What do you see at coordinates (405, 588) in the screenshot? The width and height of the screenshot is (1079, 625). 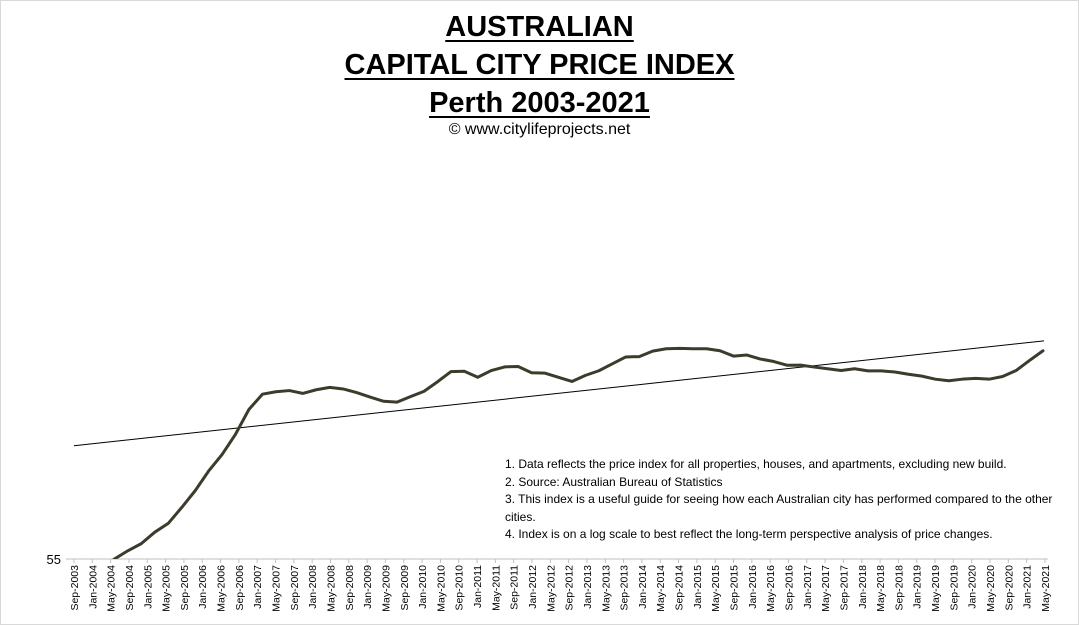 I see `x-tick-label: Sep-2009` at bounding box center [405, 588].